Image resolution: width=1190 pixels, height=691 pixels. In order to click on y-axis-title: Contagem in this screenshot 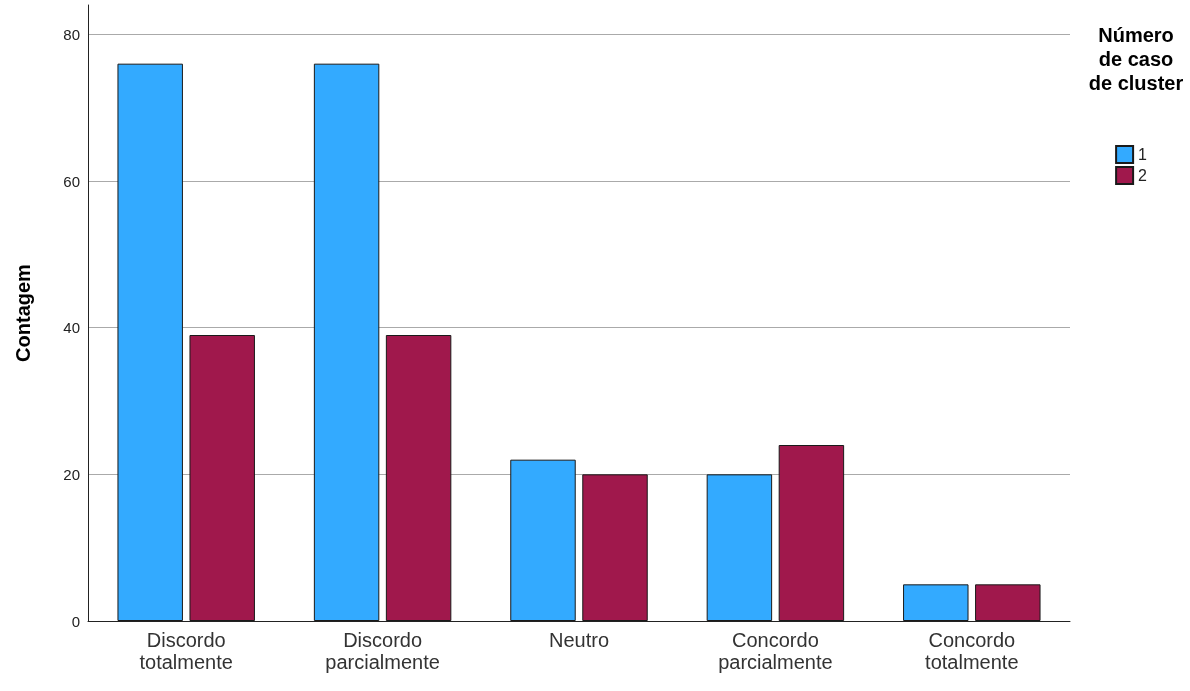, I will do `click(23, 313)`.